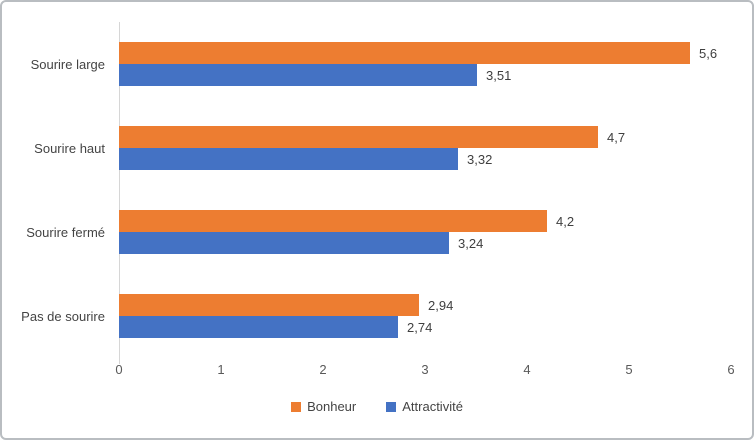  What do you see at coordinates (119, 193) in the screenshot?
I see `y-axis-line` at bounding box center [119, 193].